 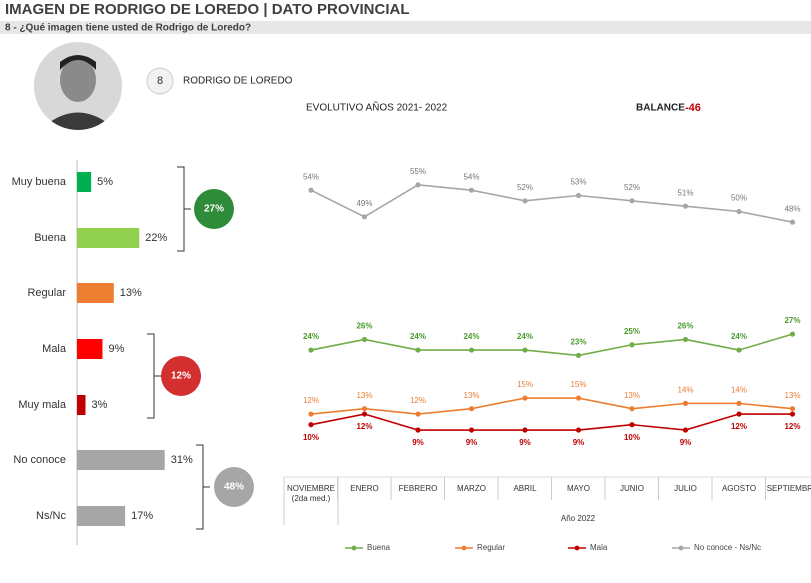 I want to click on legend-label: No conoce - Ns/Nc, so click(x=727, y=547).